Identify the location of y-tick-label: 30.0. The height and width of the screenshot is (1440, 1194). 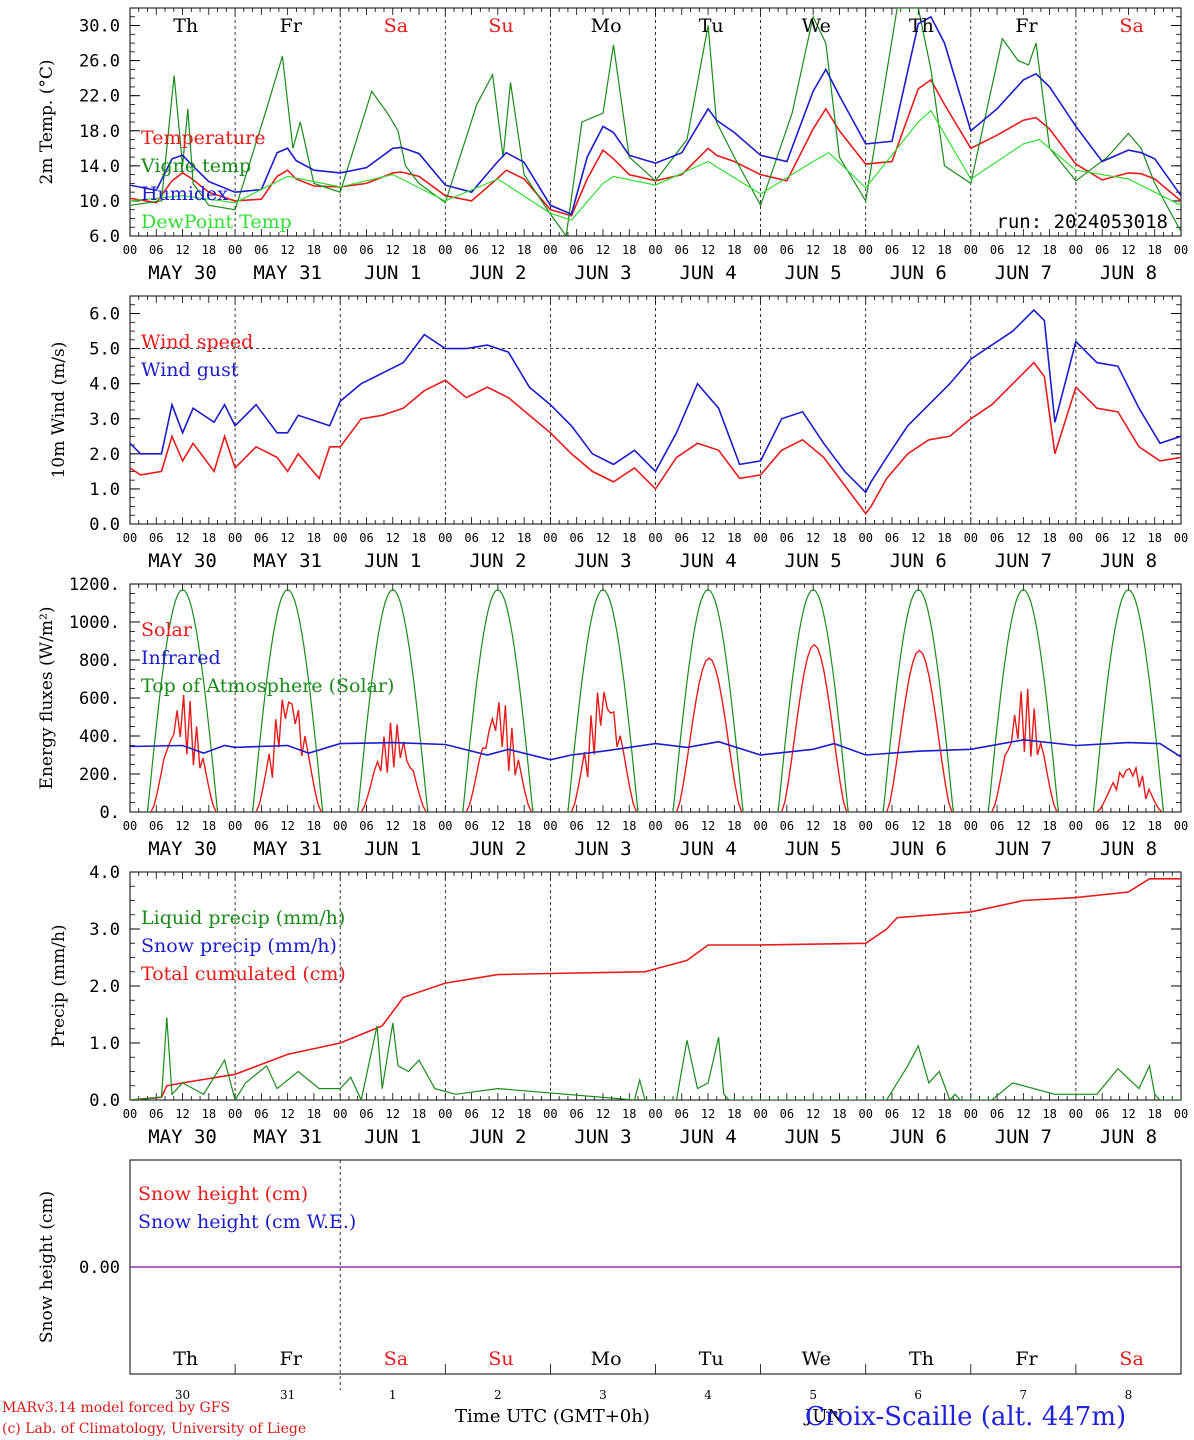
(99, 27).